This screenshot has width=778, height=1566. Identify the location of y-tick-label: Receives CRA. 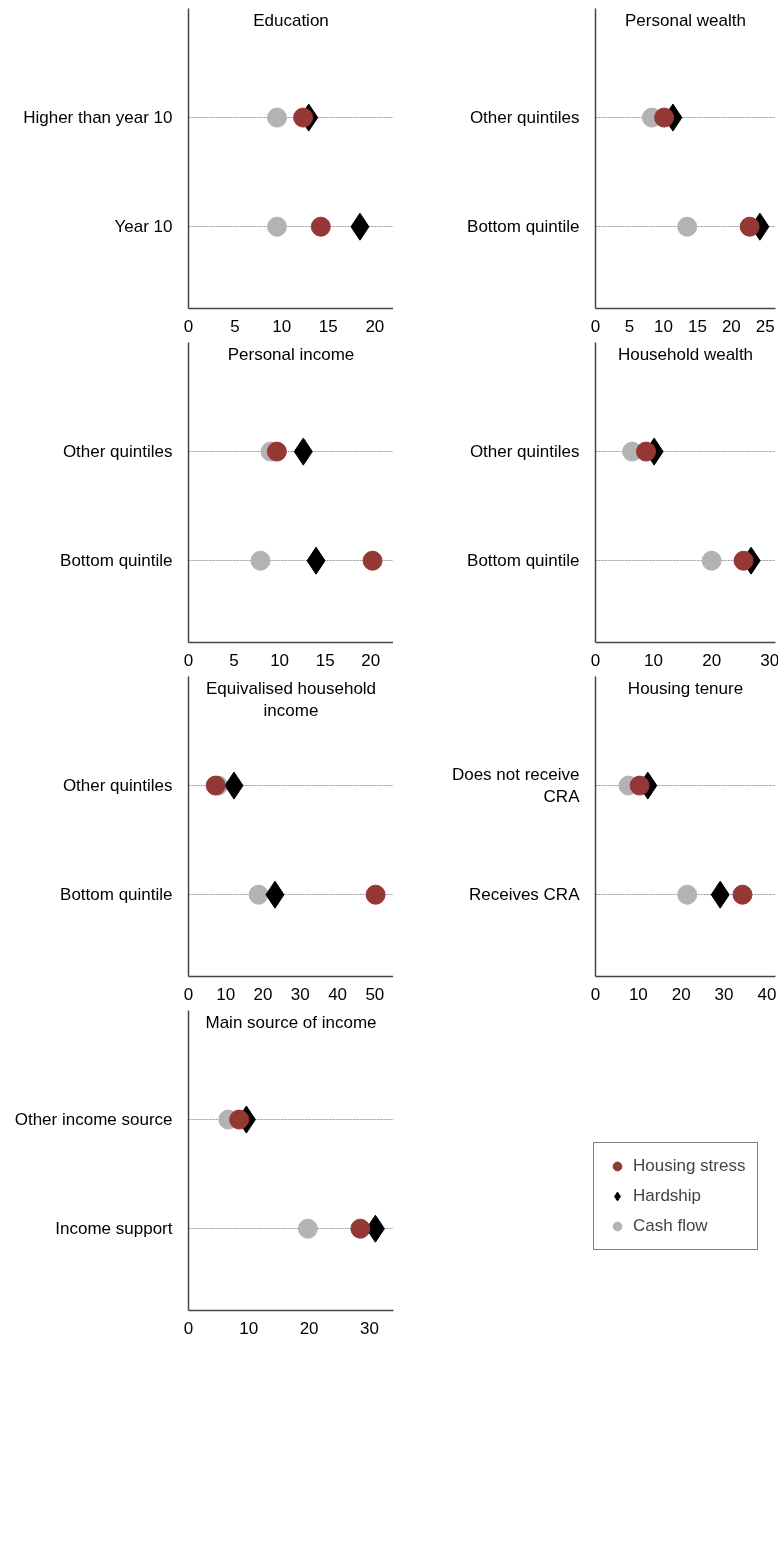
(524, 895).